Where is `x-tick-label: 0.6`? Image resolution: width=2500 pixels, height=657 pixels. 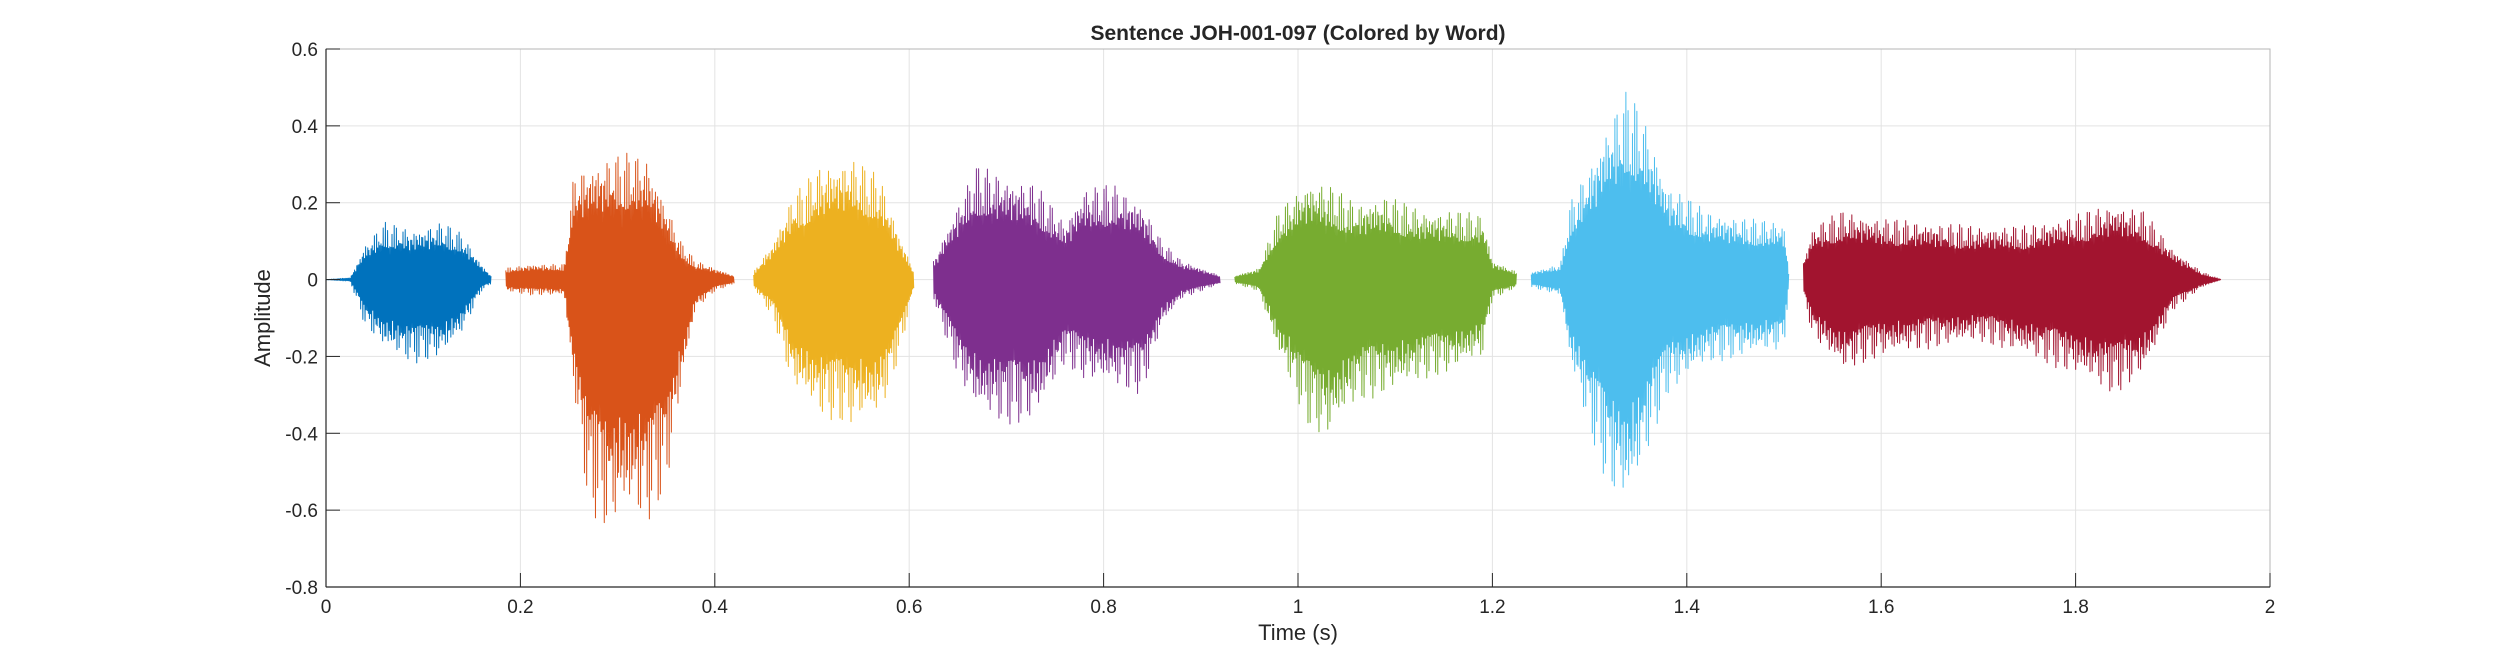
x-tick-label: 0.6 is located at coordinates (909, 607).